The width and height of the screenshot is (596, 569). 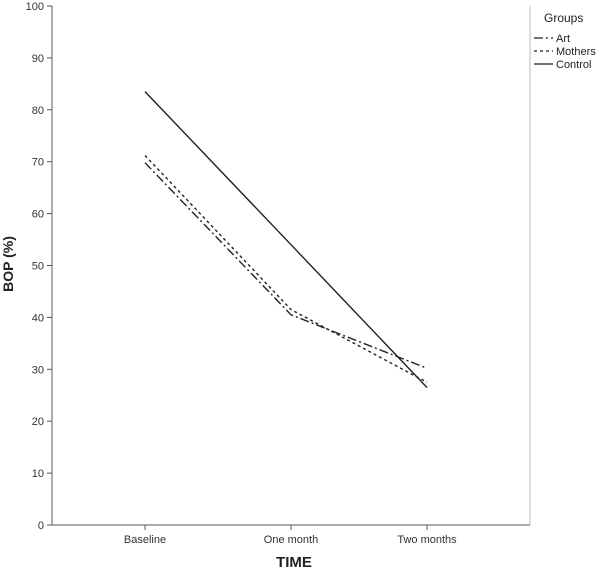 I want to click on y-tick-label: 20, so click(x=38, y=422).